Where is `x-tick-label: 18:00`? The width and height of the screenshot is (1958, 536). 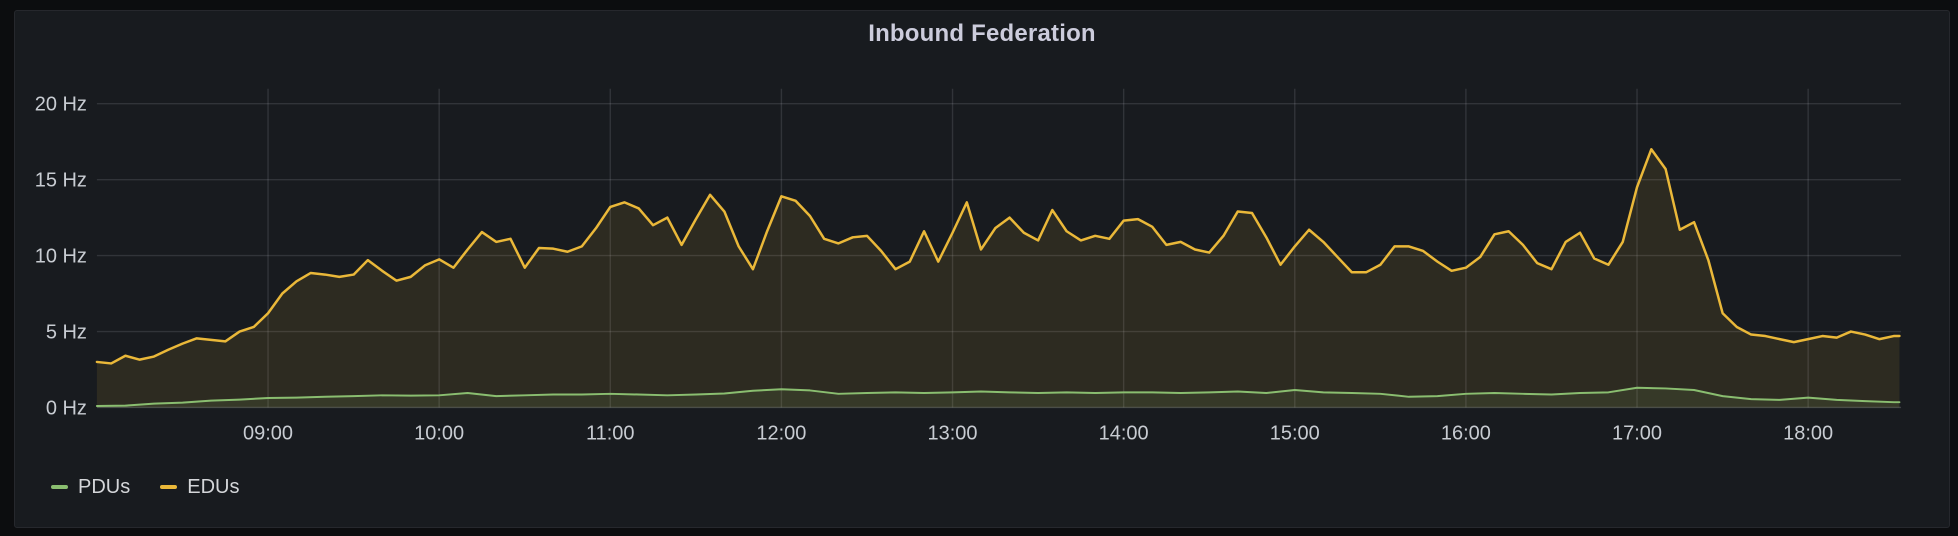
x-tick-label: 18:00 is located at coordinates (1808, 433).